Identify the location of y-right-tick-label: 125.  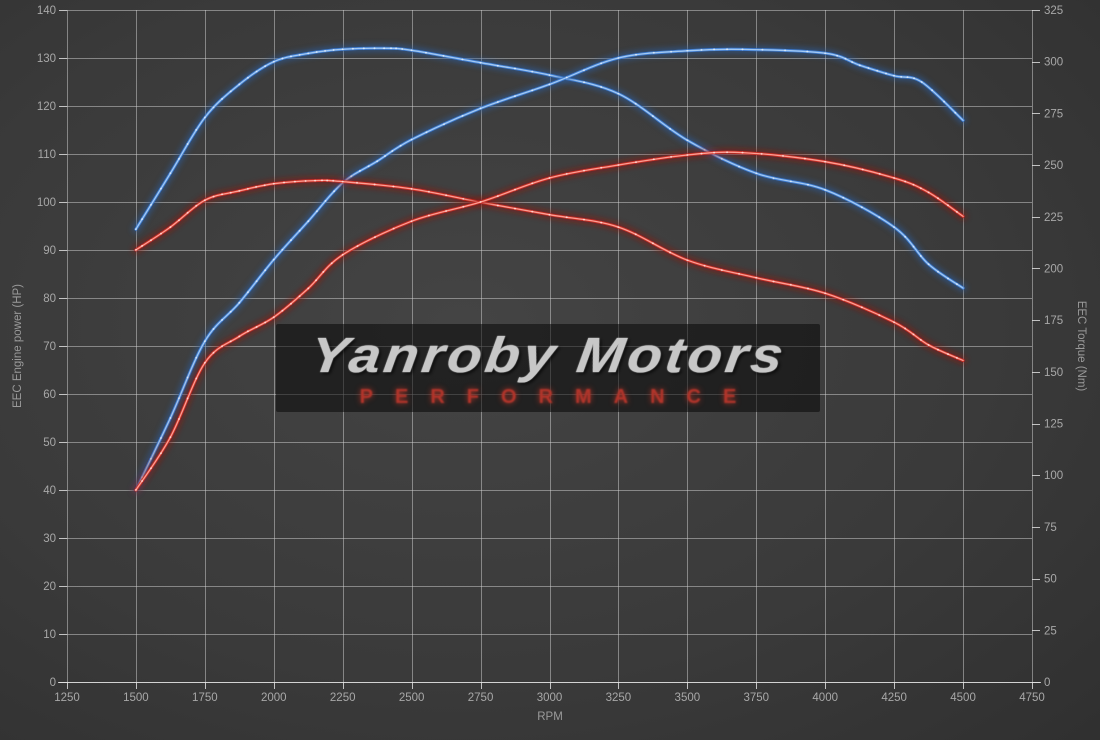
(1053, 425).